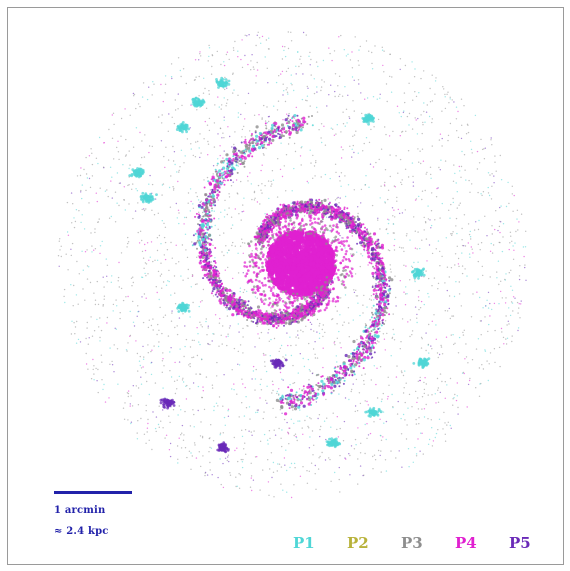  I want to click on legend-item-p1: P1, so click(304, 543).